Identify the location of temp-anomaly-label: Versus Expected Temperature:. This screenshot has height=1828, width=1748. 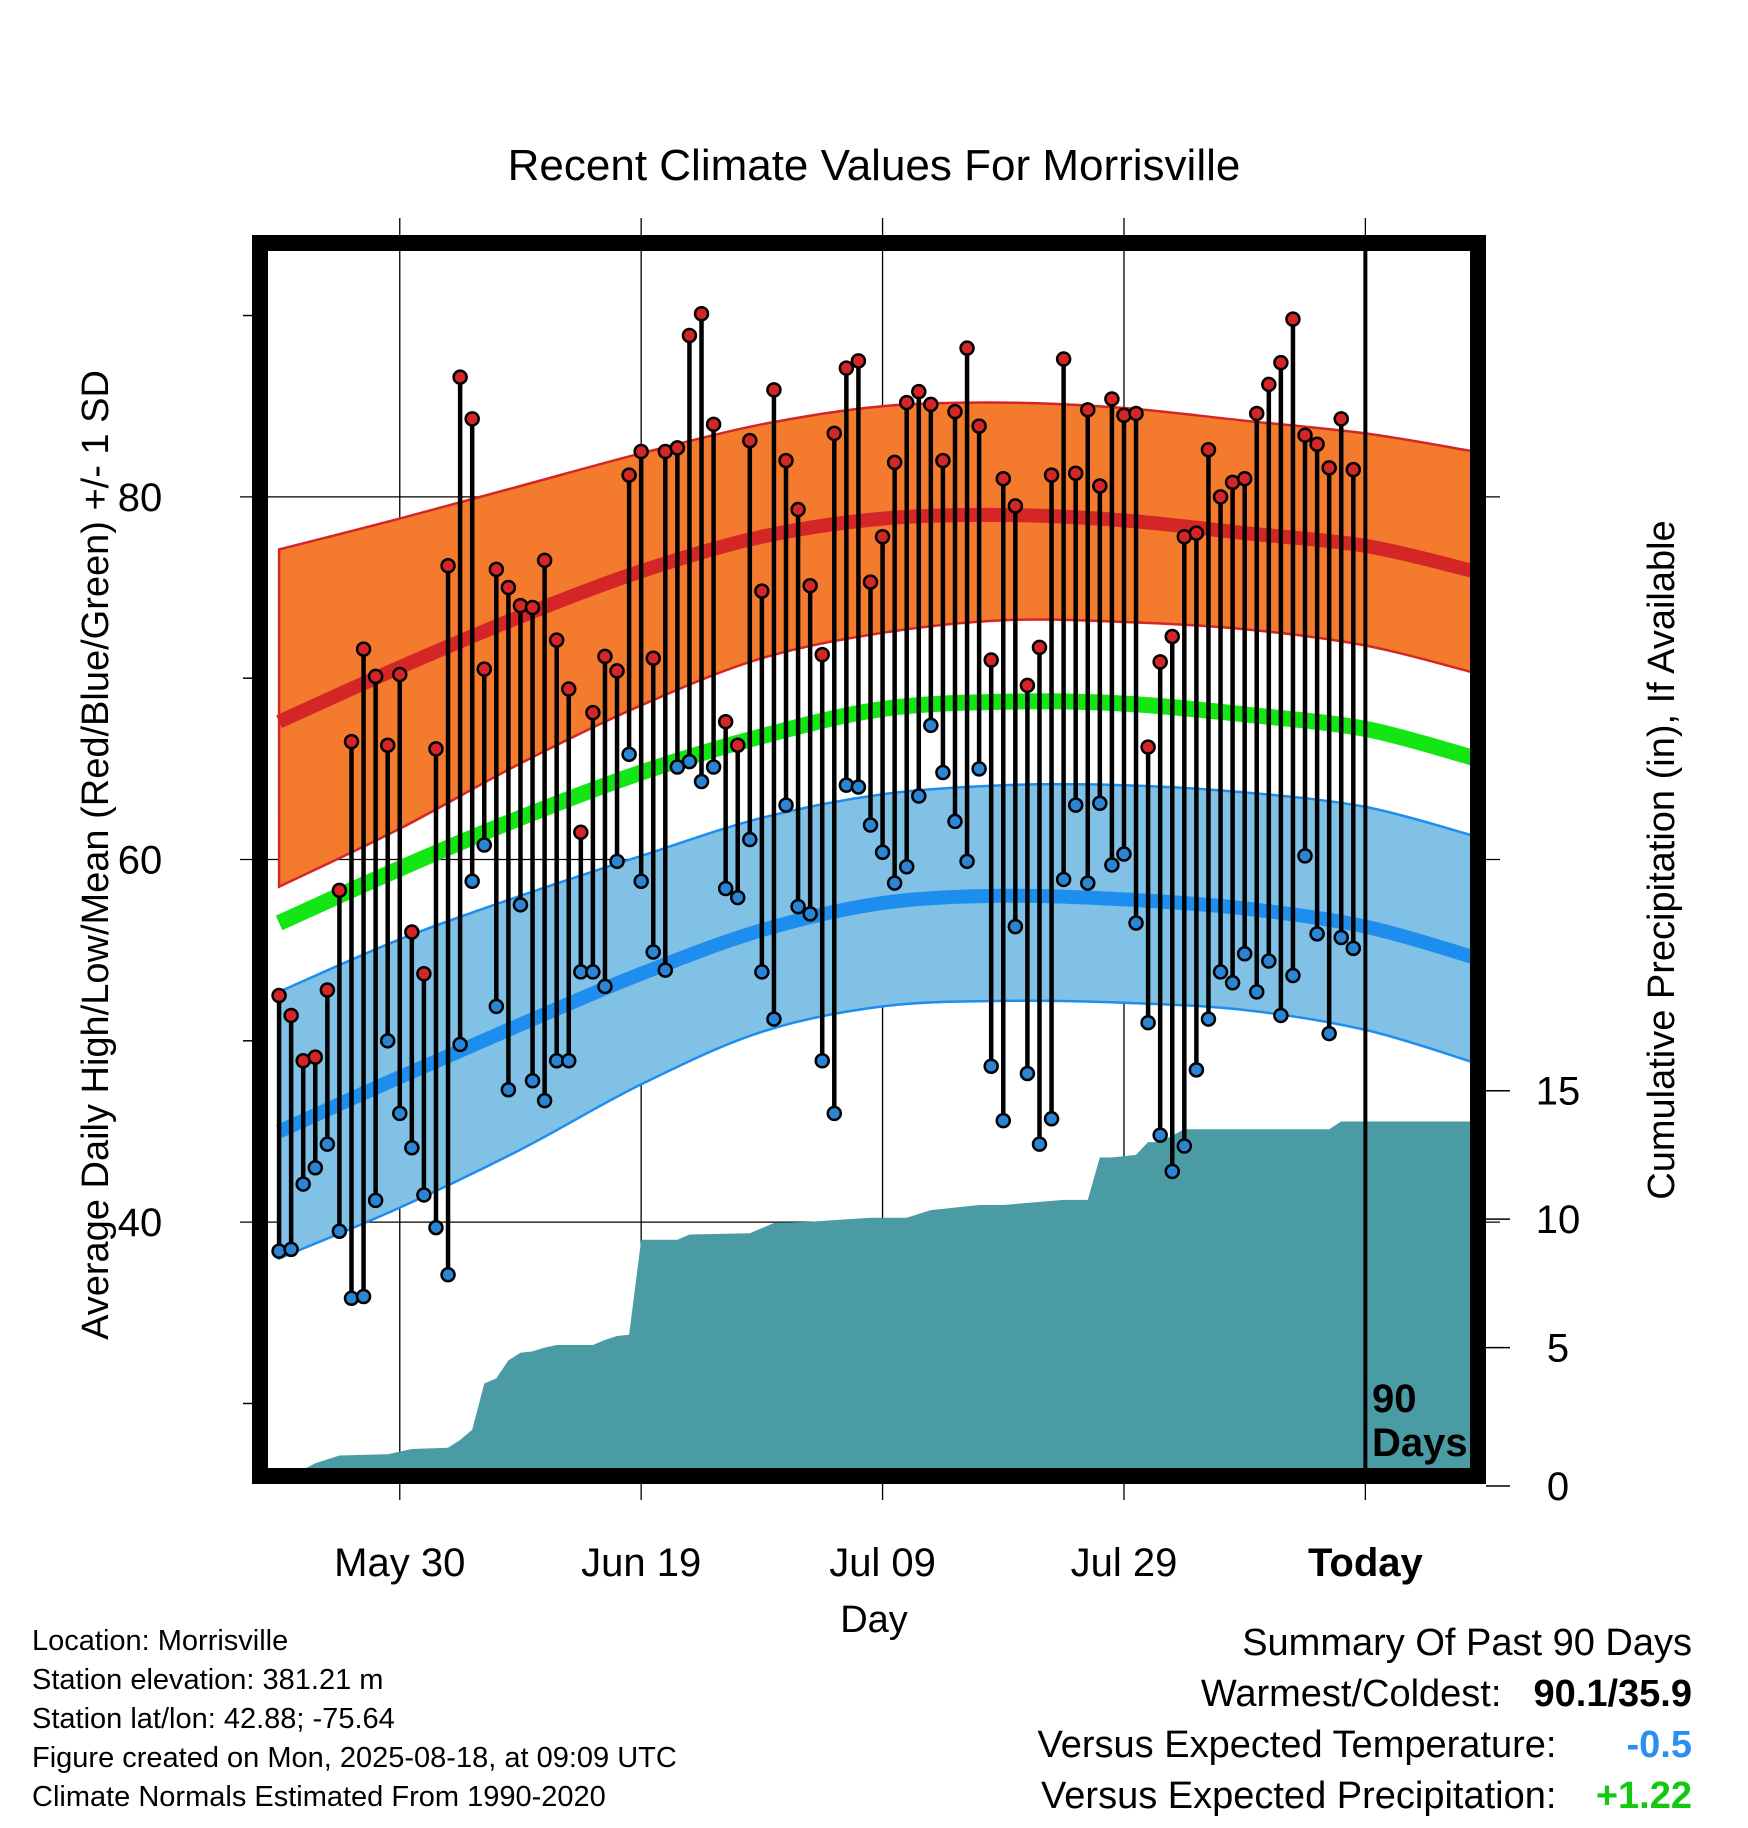
(1297, 1745).